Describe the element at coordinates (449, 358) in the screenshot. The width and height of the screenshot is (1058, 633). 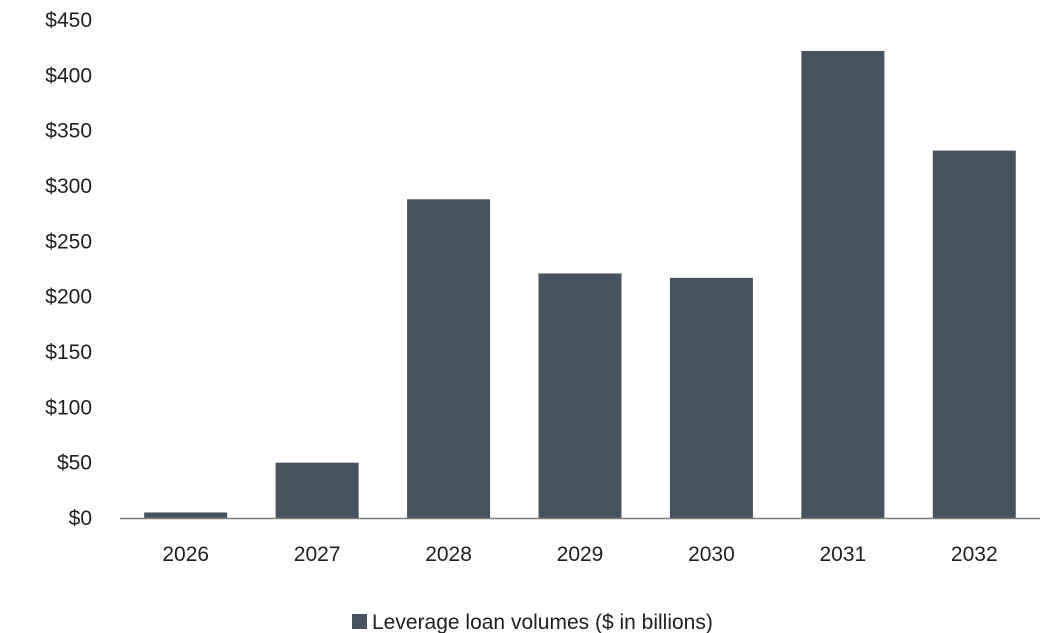
I see `bar-2028` at that location.